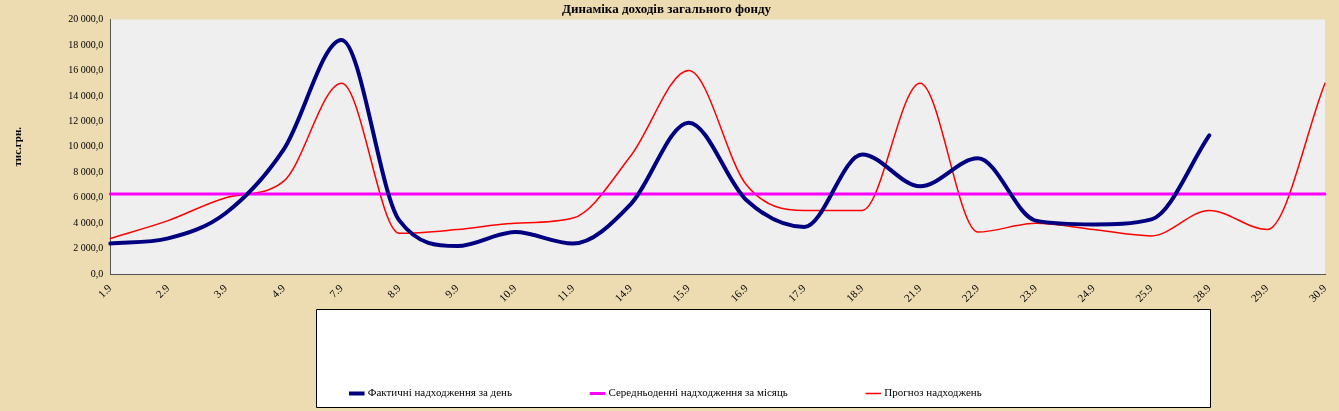 This screenshot has height=411, width=1339. What do you see at coordinates (162, 290) in the screenshot?
I see `x-tick-label: 2.9` at bounding box center [162, 290].